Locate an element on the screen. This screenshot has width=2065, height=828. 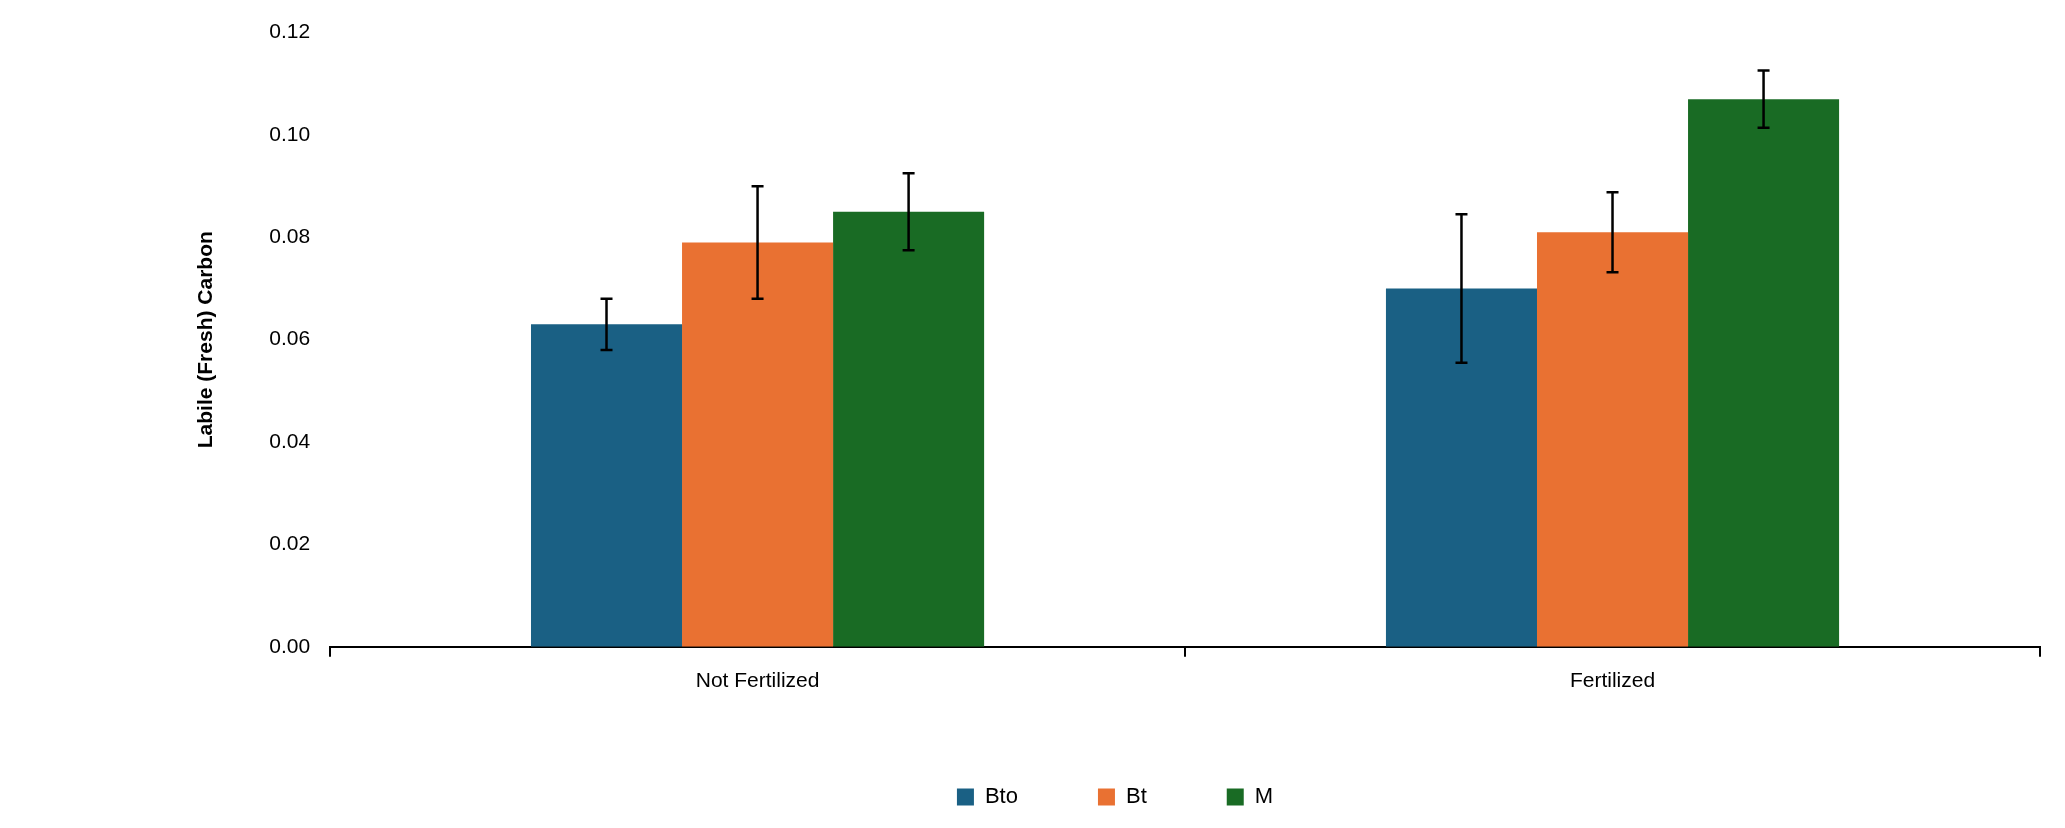
y-tick-label: 0.08 is located at coordinates (290, 236).